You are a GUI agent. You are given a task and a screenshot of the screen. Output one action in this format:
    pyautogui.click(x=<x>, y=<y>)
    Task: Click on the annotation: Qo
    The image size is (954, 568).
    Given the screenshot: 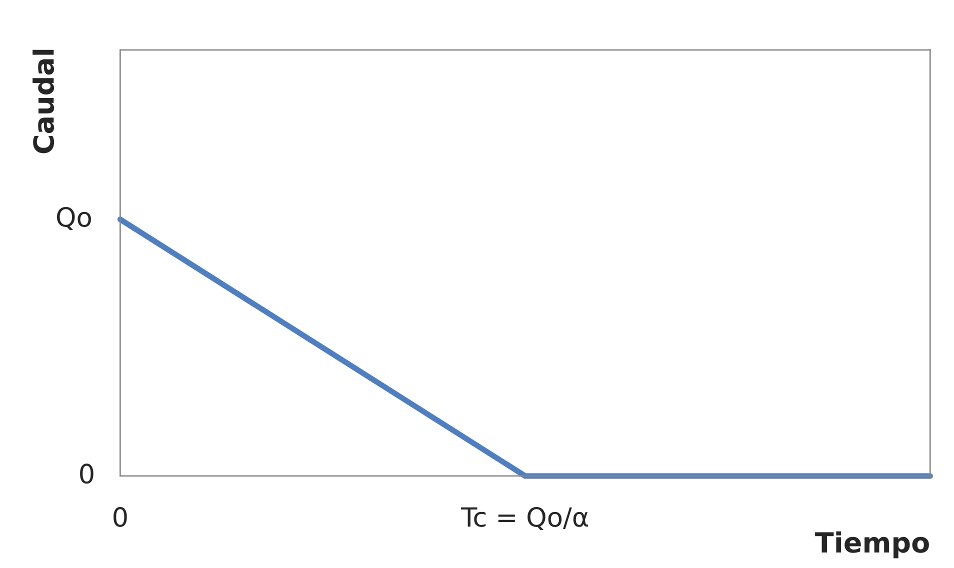 What is the action you would take?
    pyautogui.click(x=73, y=218)
    